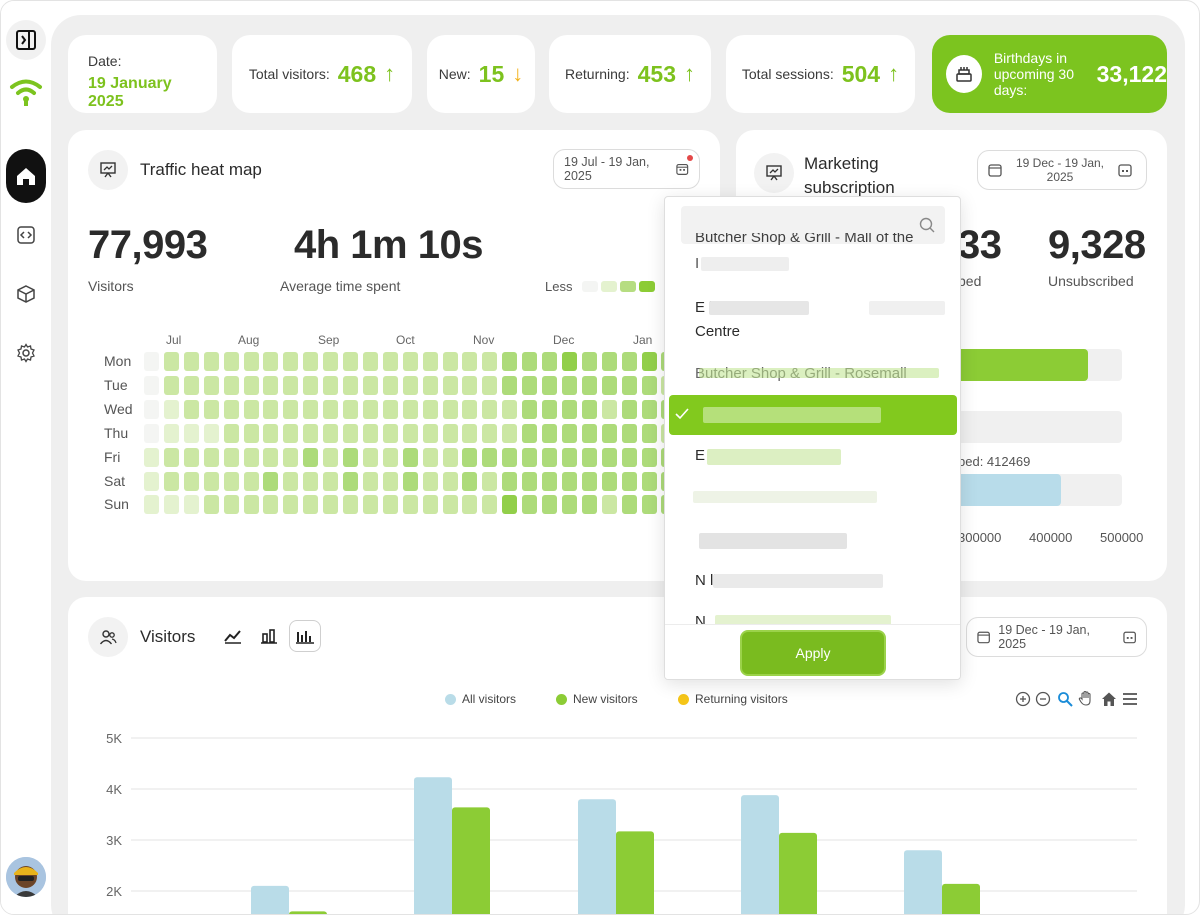 This screenshot has width=1200, height=915. Describe the element at coordinates (813, 653) in the screenshot. I see `apply-button: Apply` at that location.